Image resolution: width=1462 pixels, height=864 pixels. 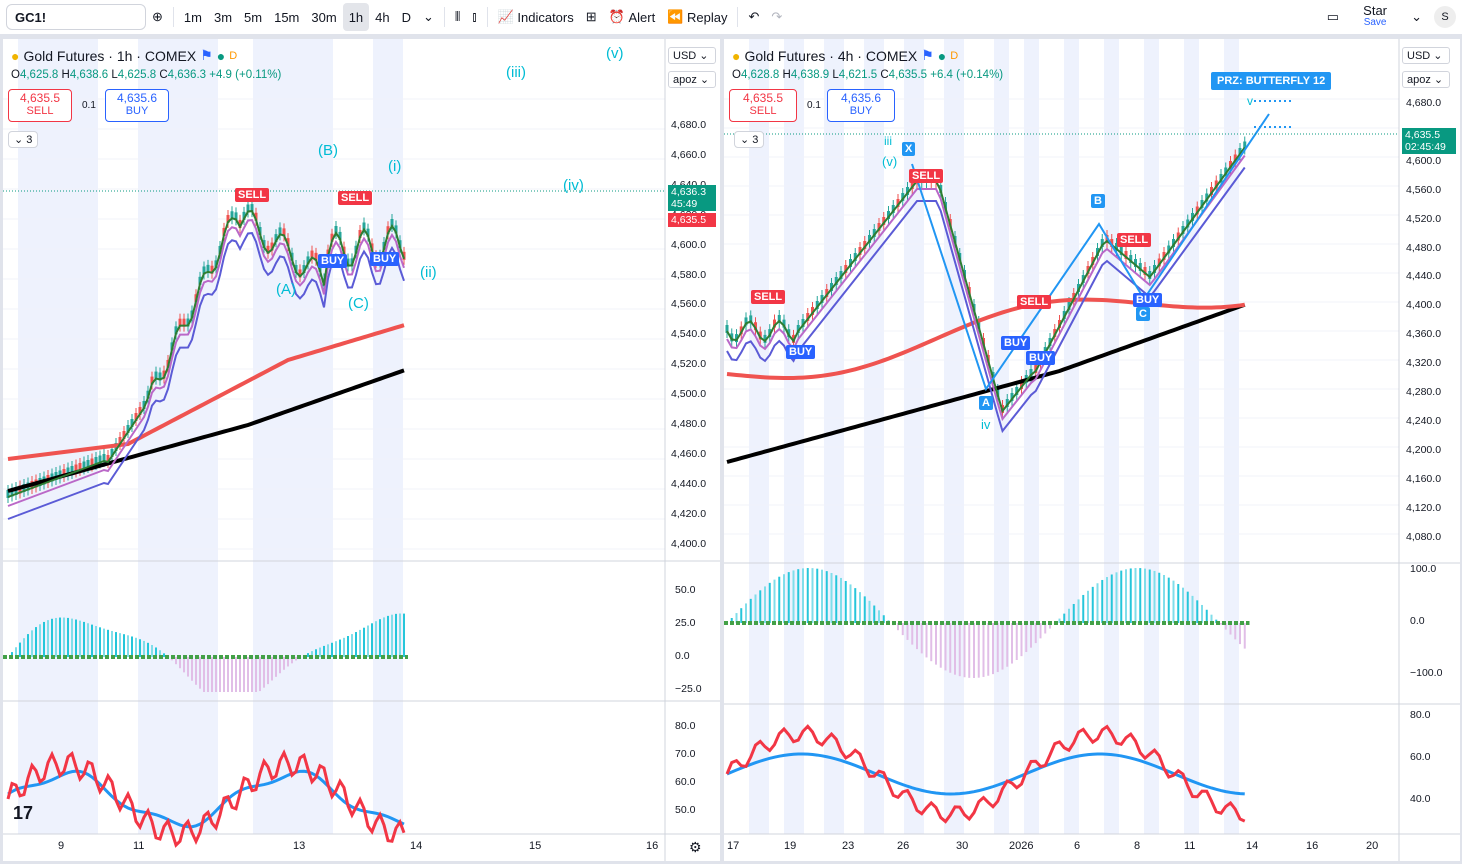 I want to click on avatar: S, so click(x=1445, y=17).